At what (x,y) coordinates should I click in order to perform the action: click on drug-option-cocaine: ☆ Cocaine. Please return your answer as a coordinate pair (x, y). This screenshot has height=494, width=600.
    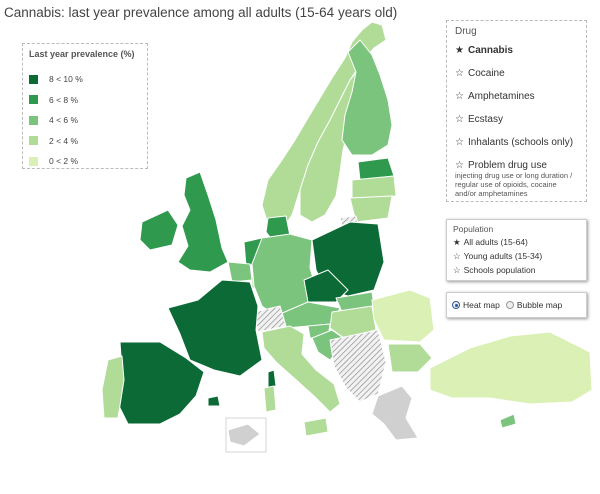
    Looking at the image, I should click on (516, 73).